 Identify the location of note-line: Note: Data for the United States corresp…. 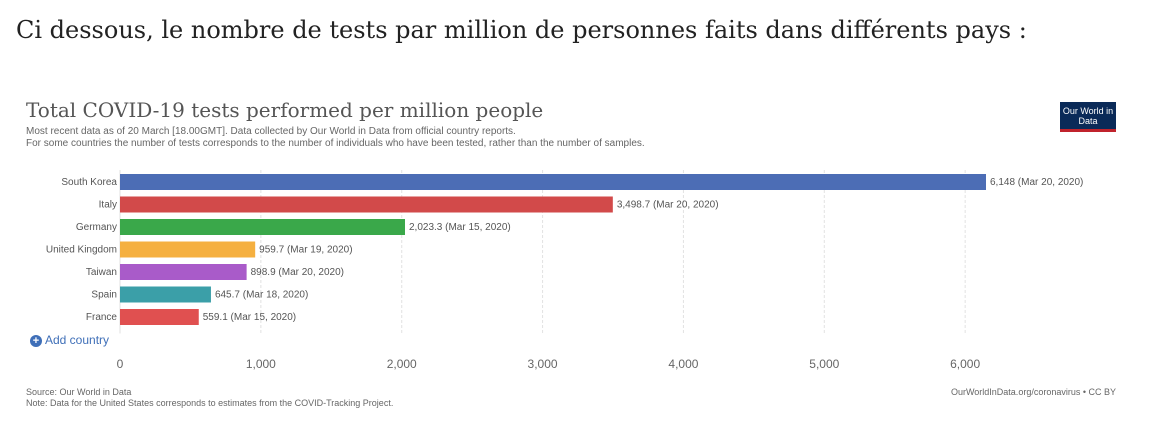
(210, 403).